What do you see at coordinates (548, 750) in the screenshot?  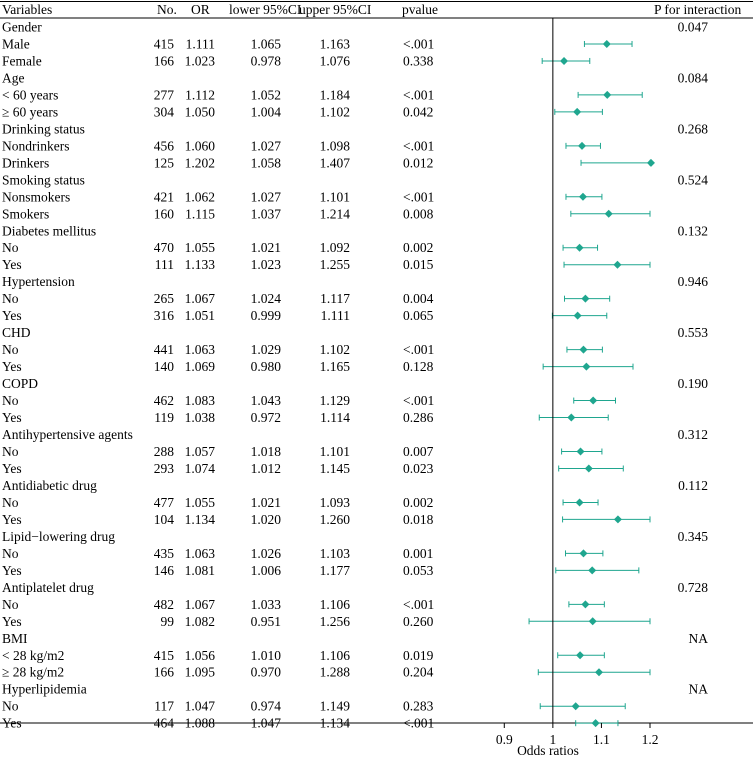 I see `x-axis-label: Odds ratios` at bounding box center [548, 750].